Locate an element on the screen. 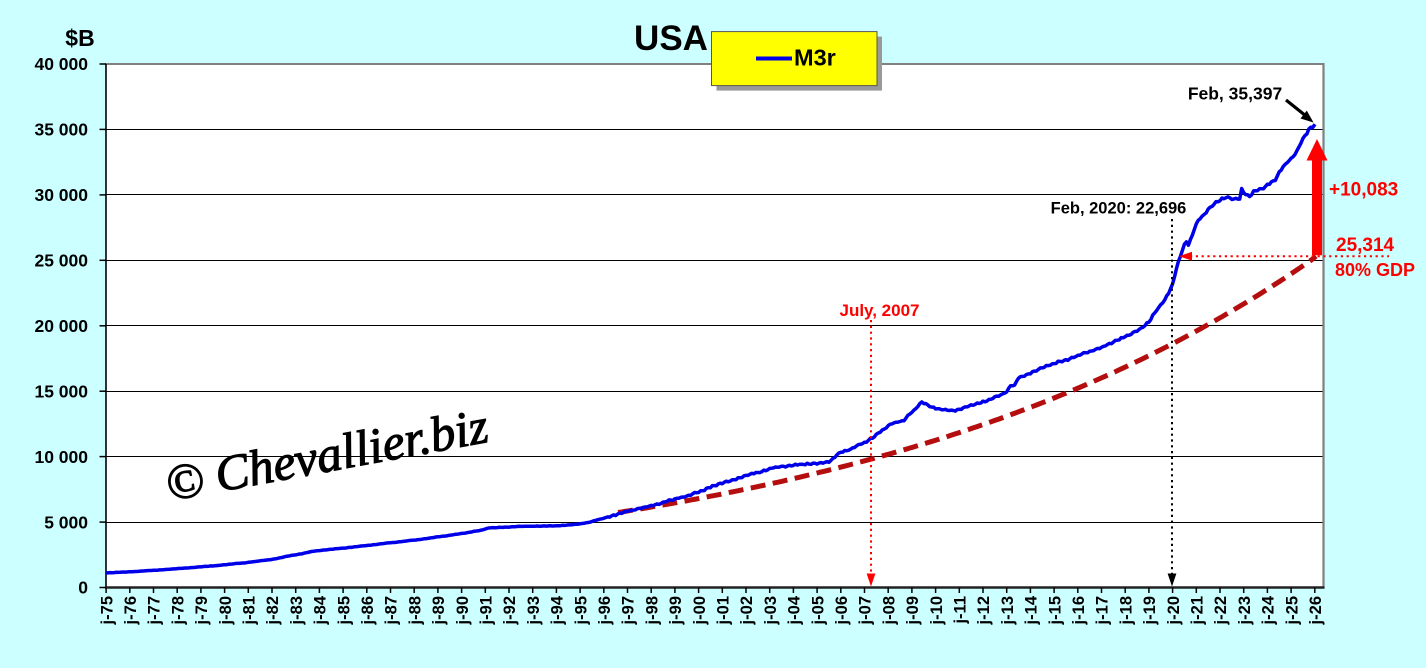  svg-text: j-08 is located at coordinates (889, 610).